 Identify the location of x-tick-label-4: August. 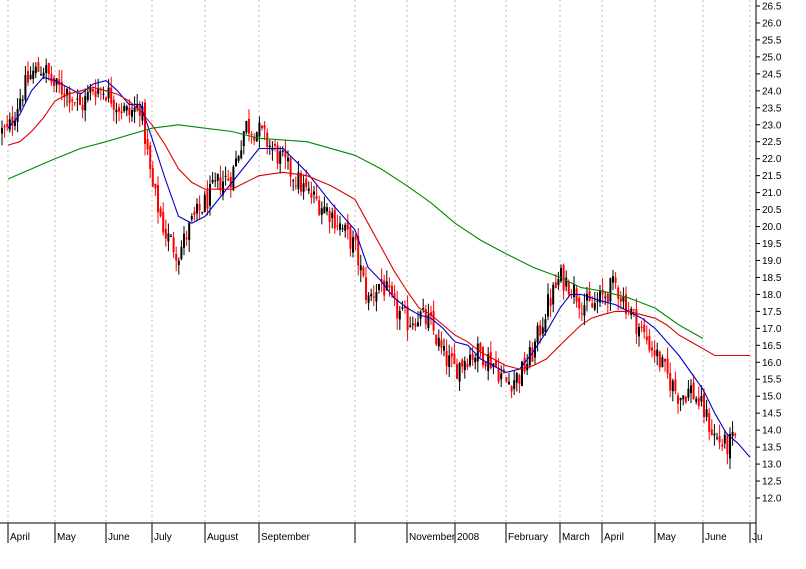
(222, 537).